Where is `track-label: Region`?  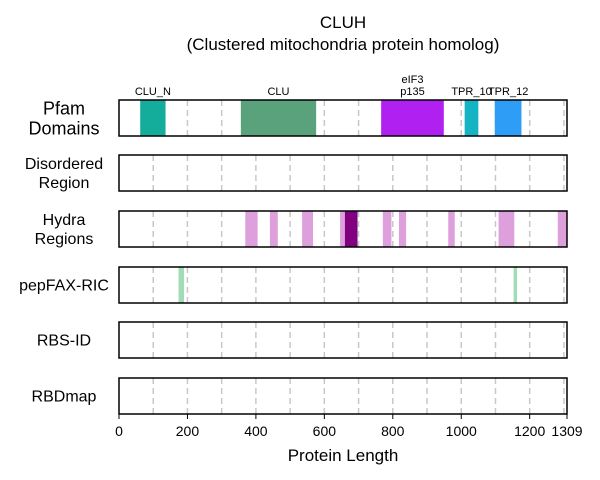
track-label: Region is located at coordinates (64, 183).